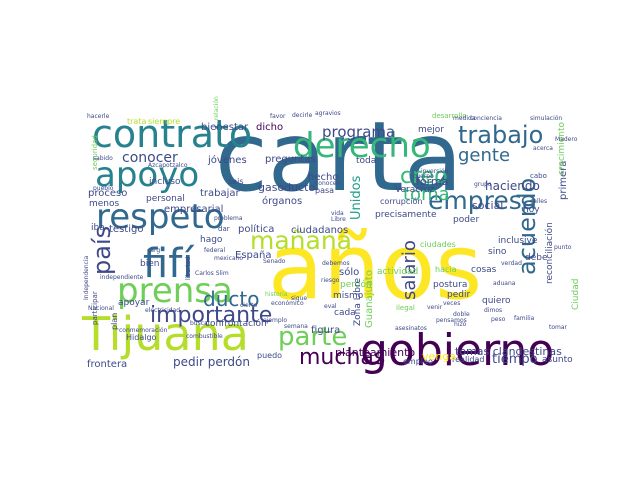  Describe the element at coordinates (287, 303) in the screenshot. I see `word-economico: económico` at that location.